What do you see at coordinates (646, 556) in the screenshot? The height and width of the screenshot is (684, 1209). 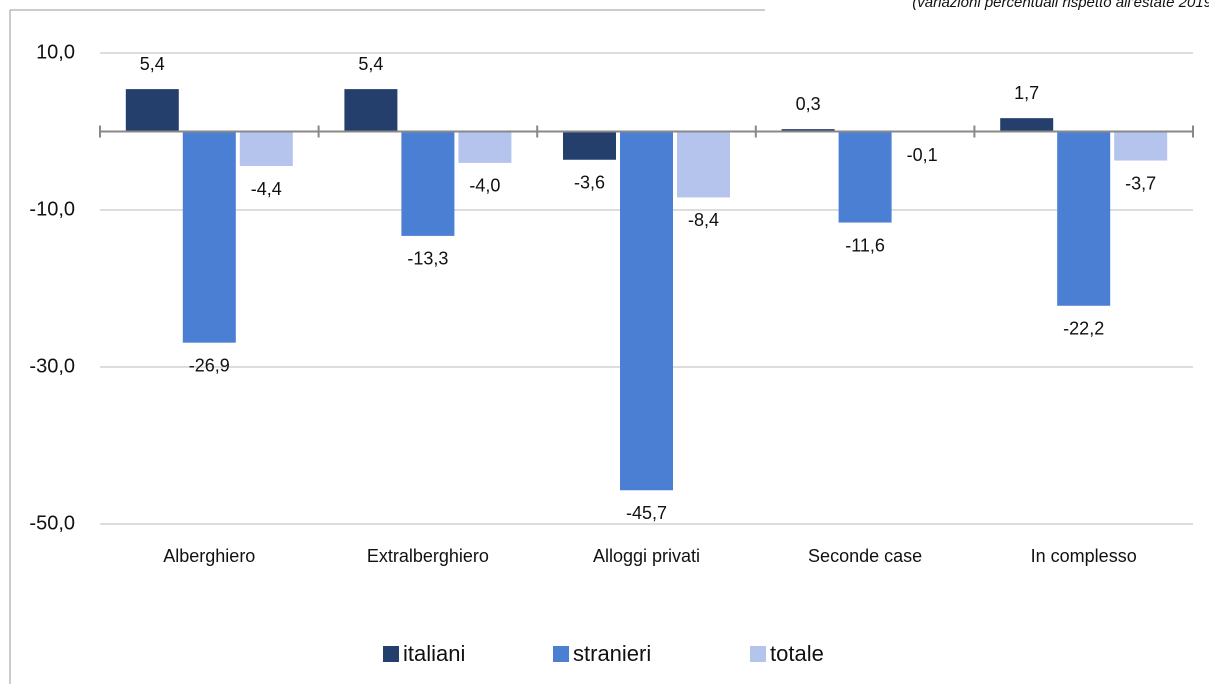 I see `x-tick-label: Alloggi privati` at bounding box center [646, 556].